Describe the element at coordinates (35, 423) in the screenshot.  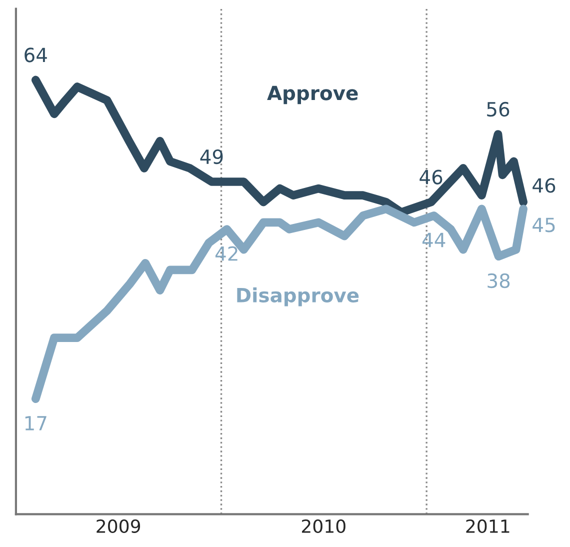
I see `data-label: 17` at that location.